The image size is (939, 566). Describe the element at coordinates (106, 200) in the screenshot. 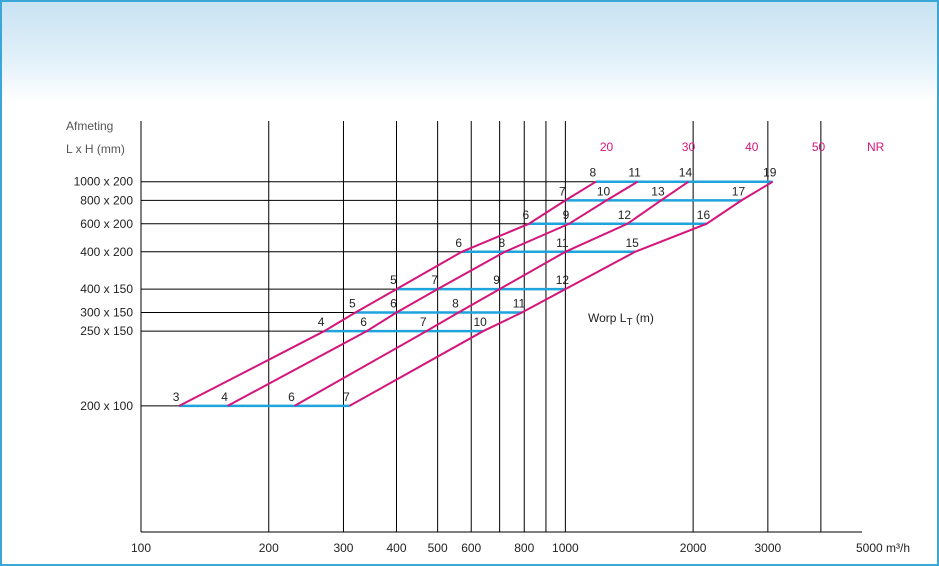

I see `y-tick-label: 800 x 200` at that location.